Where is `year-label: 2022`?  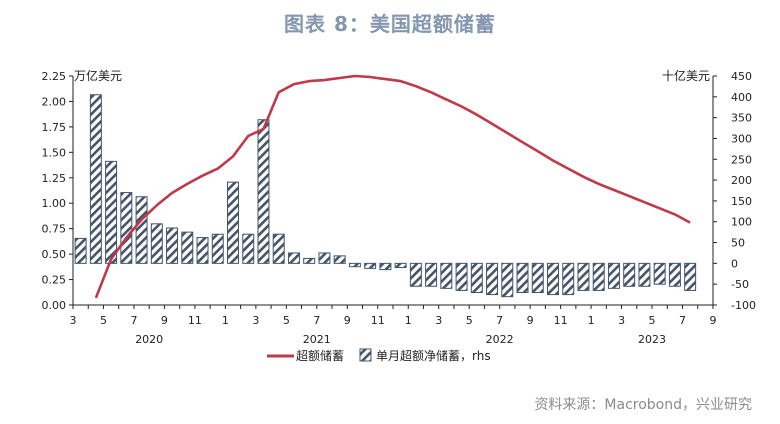
year-label: 2022 is located at coordinates (500, 339).